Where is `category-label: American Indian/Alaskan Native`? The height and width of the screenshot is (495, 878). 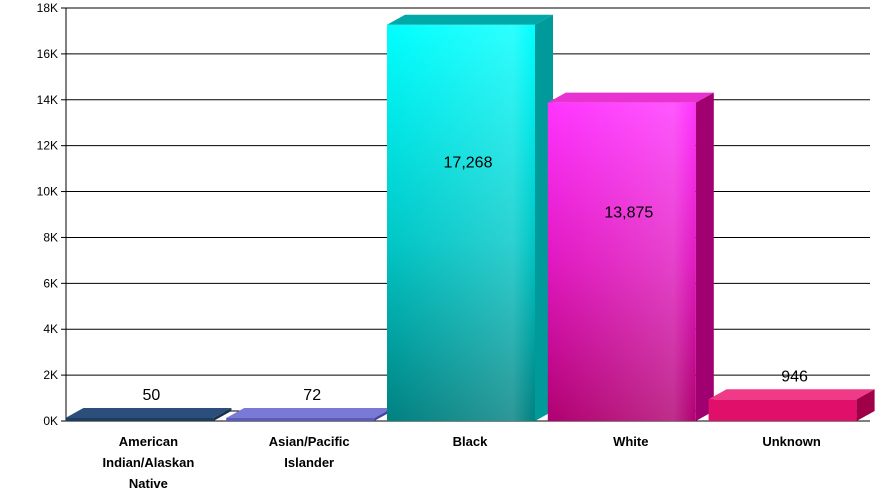 category-label: American Indian/Alaskan Native is located at coordinates (149, 462).